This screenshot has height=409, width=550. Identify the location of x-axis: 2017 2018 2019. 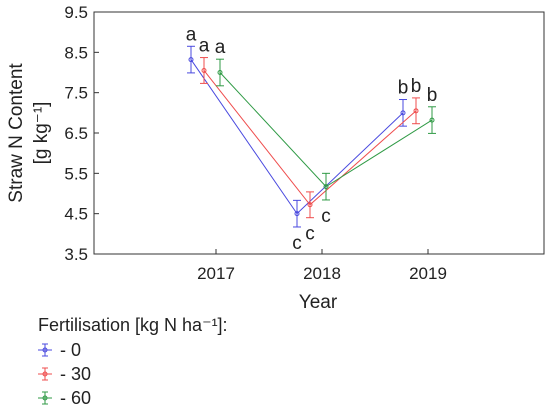
(322, 266).